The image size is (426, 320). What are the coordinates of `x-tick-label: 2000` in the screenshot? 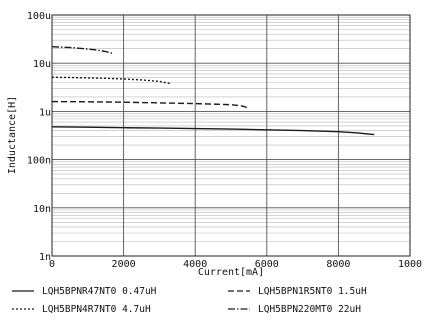 It's located at (124, 264).